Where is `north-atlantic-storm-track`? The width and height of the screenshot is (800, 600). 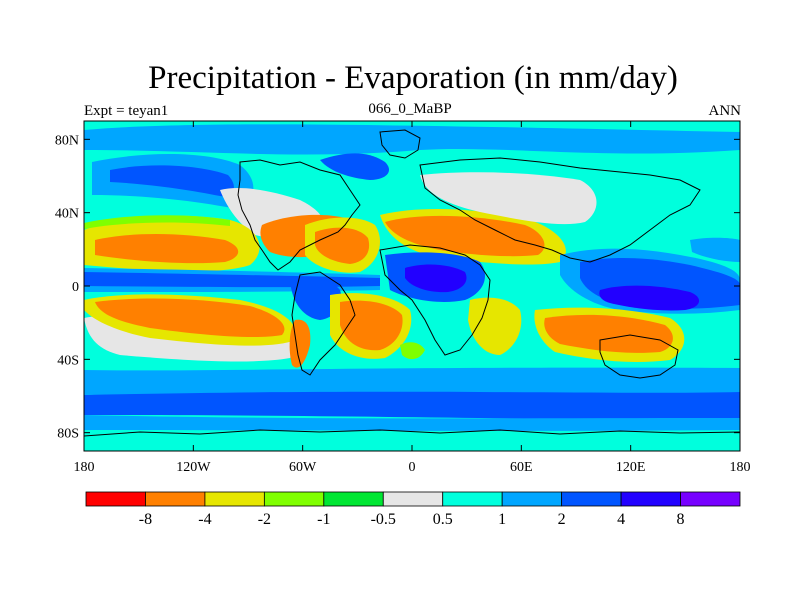 north-atlantic-storm-track is located at coordinates (355, 166).